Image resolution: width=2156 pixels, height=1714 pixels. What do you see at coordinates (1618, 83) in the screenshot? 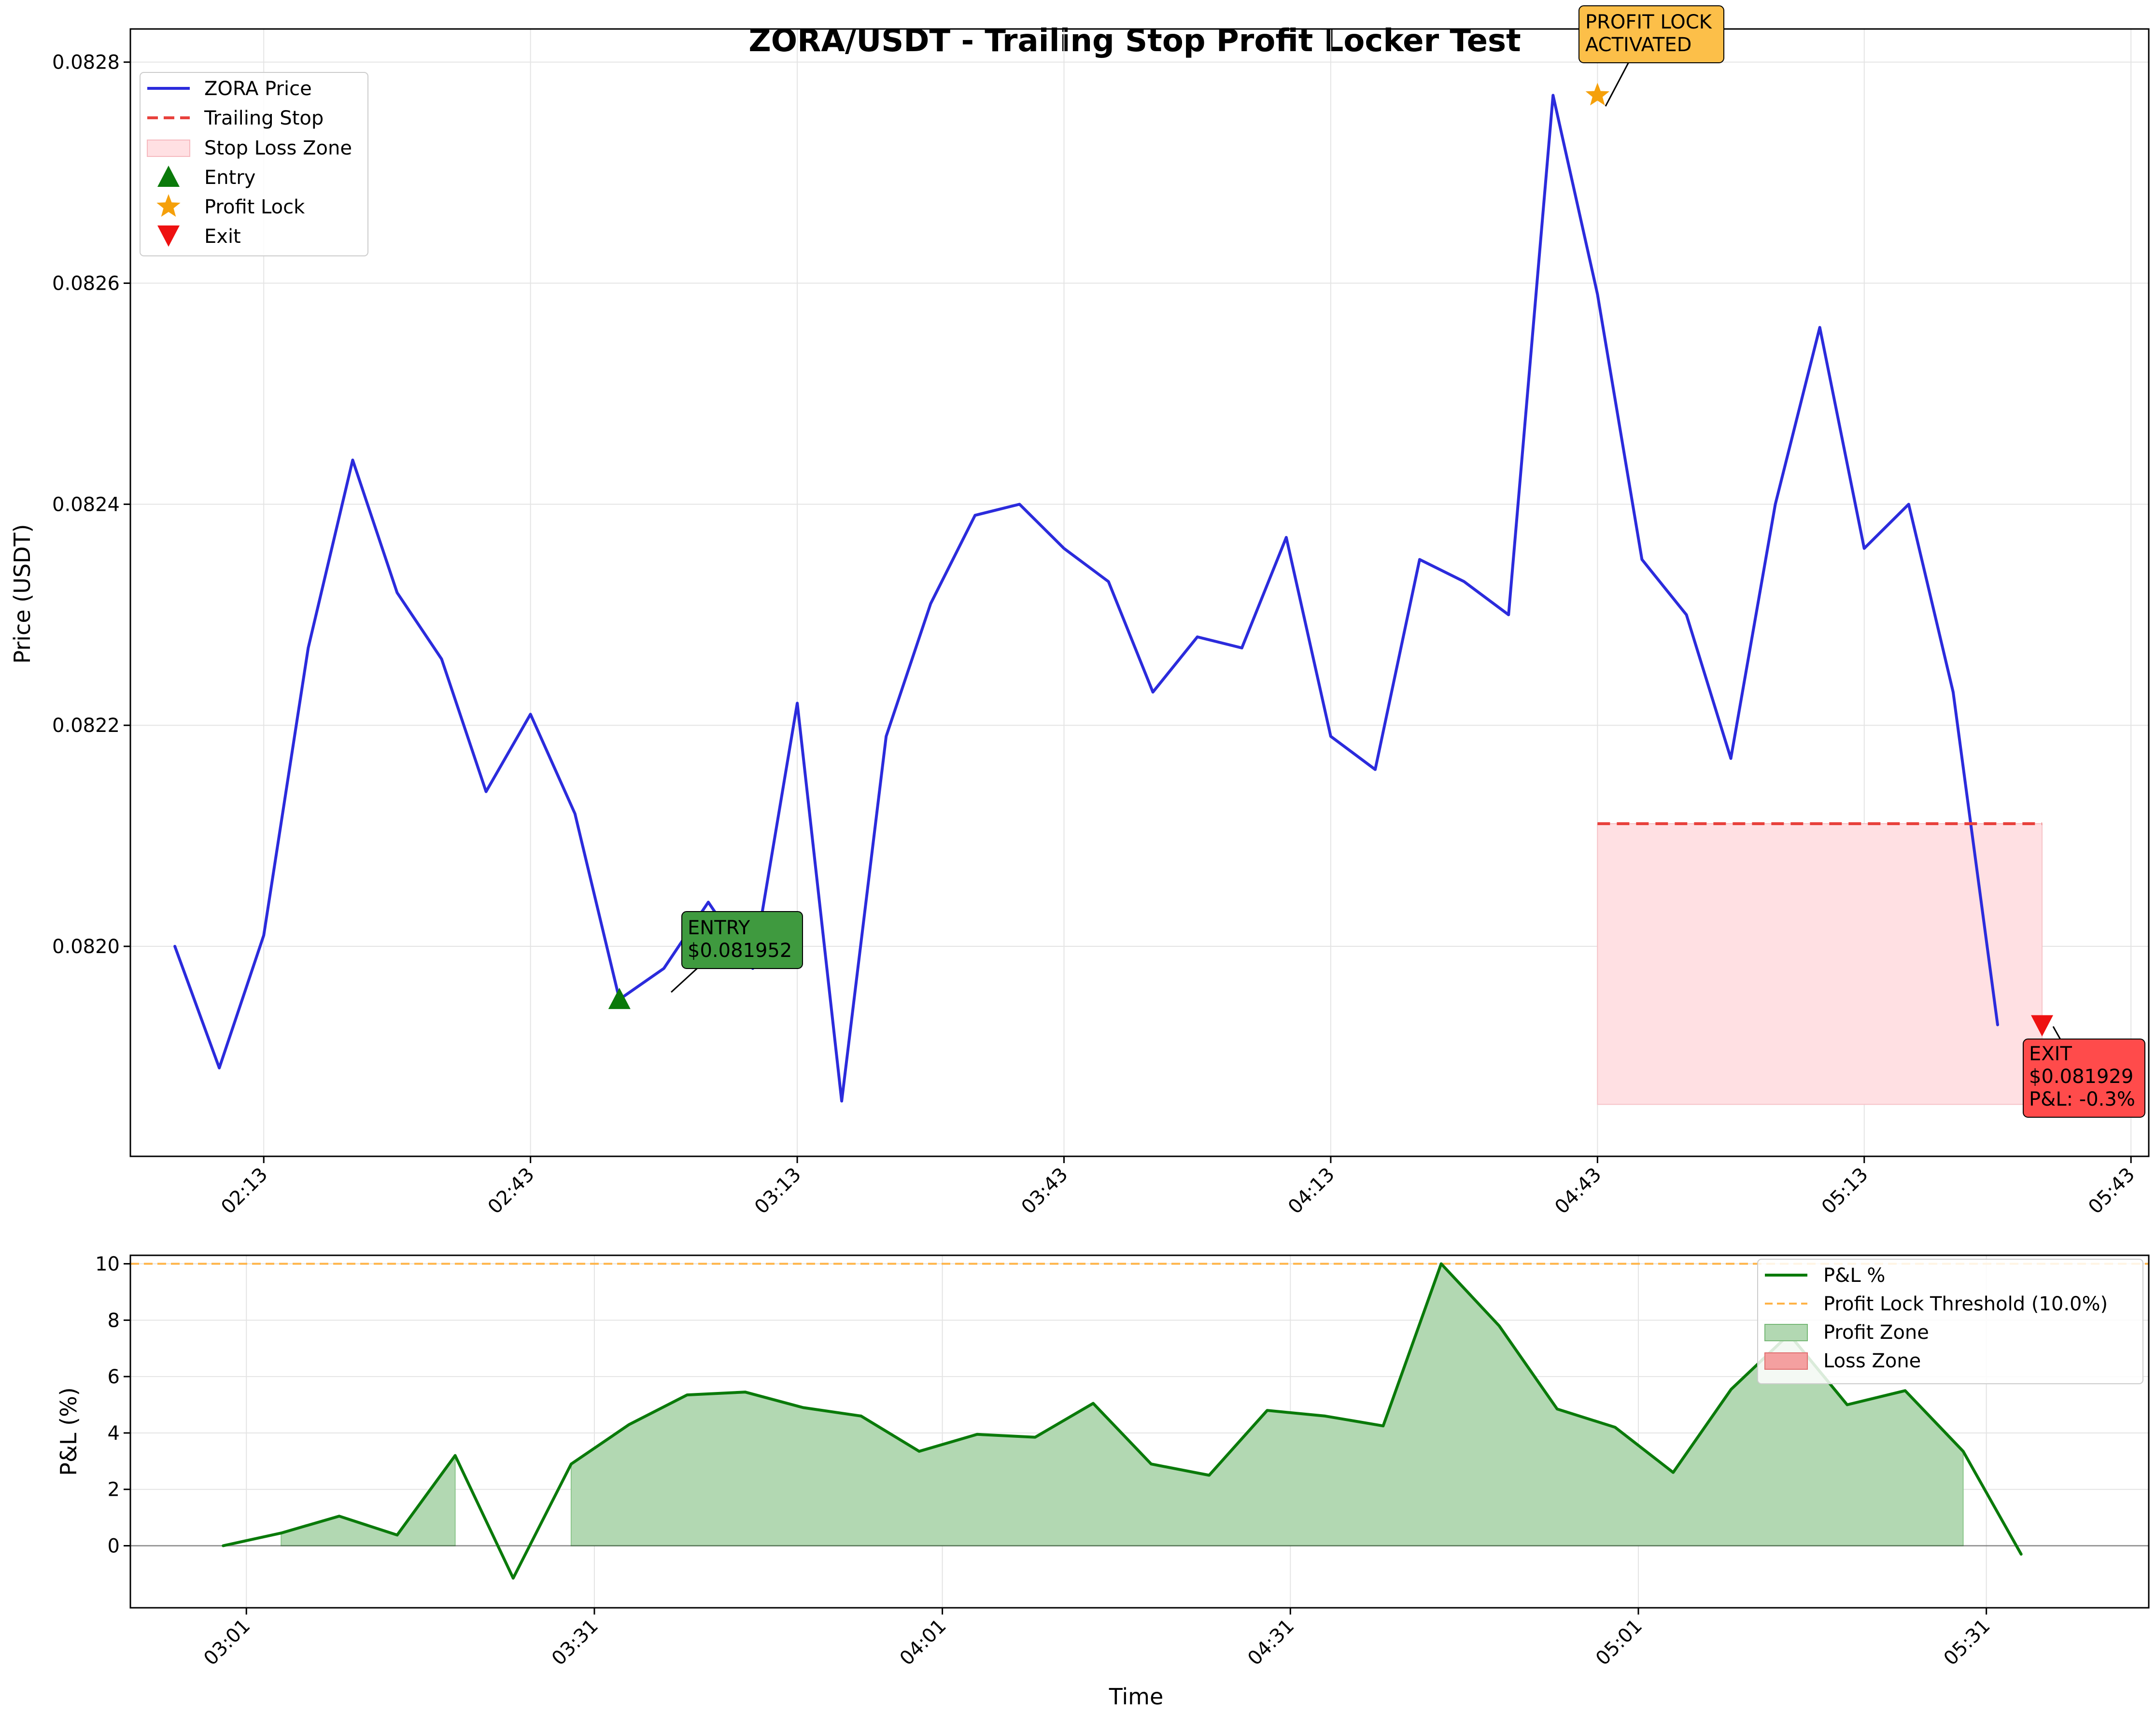
I see `profit-lock-annotation-arrow` at bounding box center [1618, 83].